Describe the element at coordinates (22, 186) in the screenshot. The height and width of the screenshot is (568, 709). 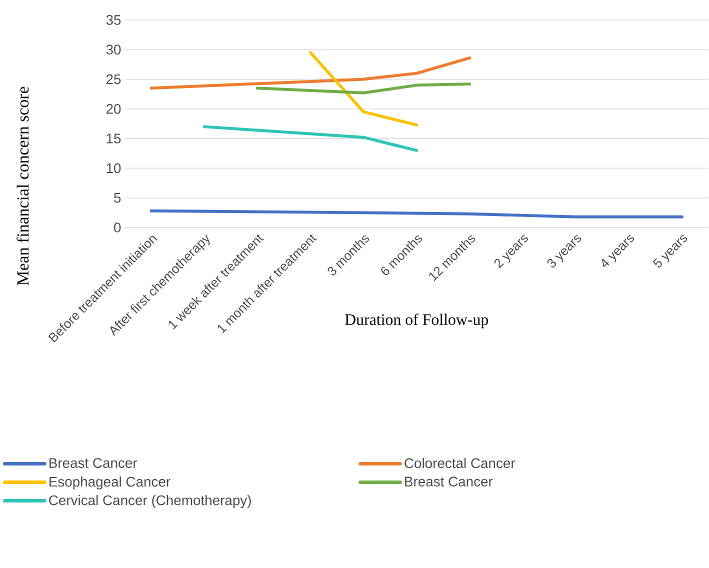
I see `y-axis-title: Mean financial concern score` at that location.